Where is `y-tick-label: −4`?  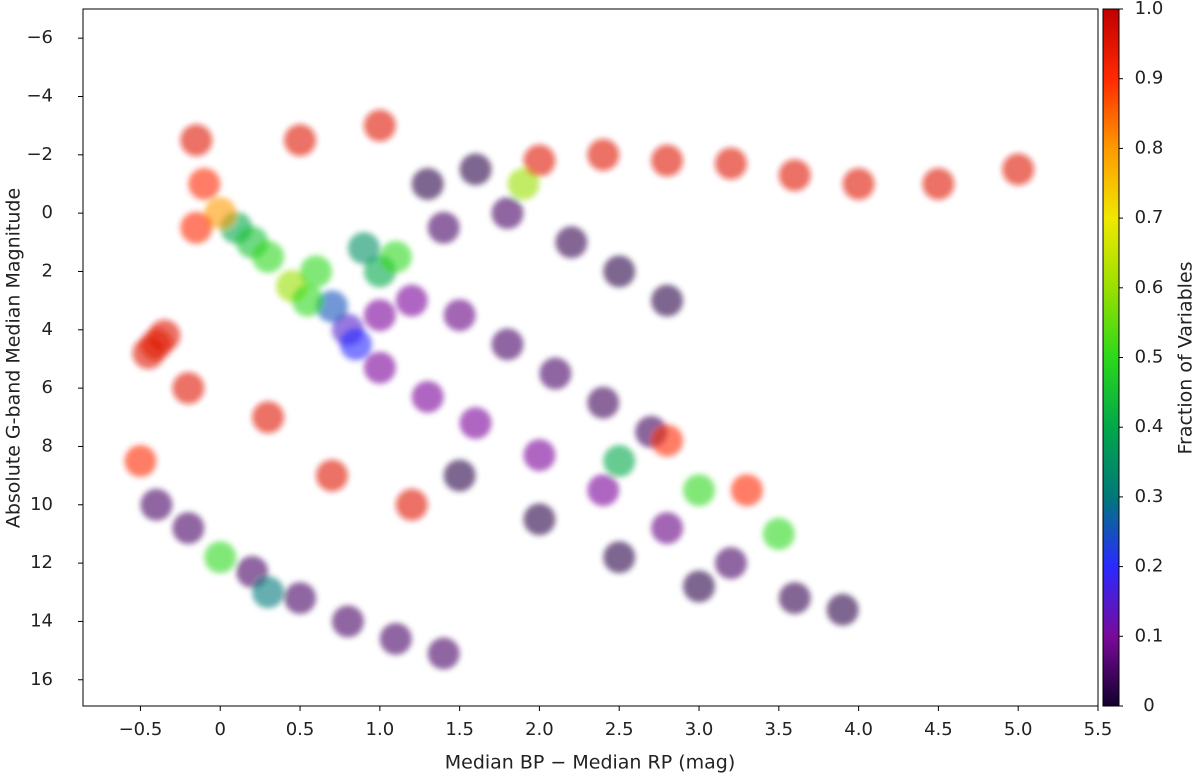 y-tick-label: −4 is located at coordinates (39, 95).